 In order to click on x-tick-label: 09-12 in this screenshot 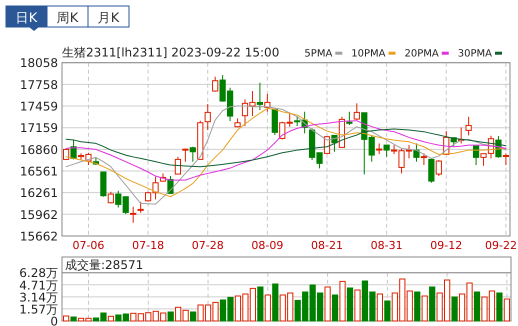, I will do `click(446, 245)`.